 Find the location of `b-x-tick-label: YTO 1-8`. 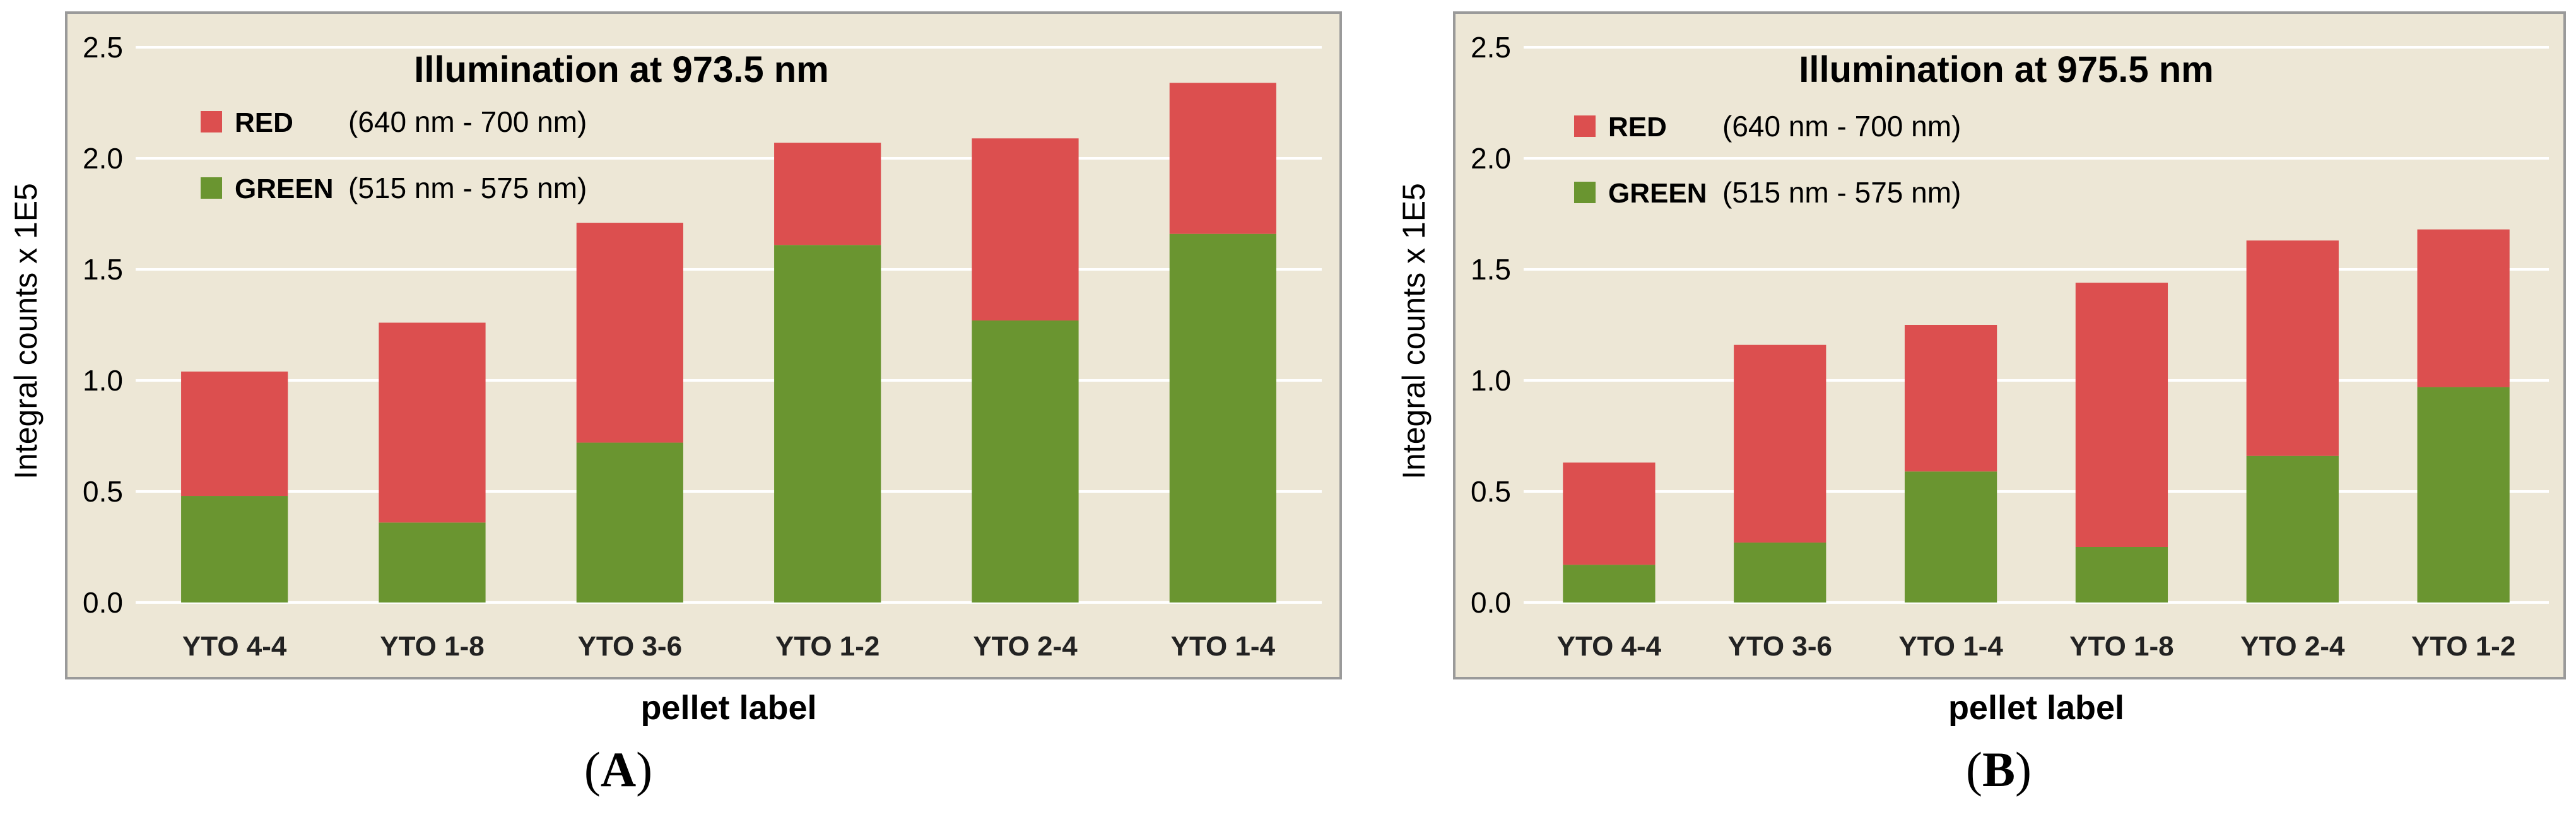

b-x-tick-label: YTO 1-8 is located at coordinates (2121, 646).